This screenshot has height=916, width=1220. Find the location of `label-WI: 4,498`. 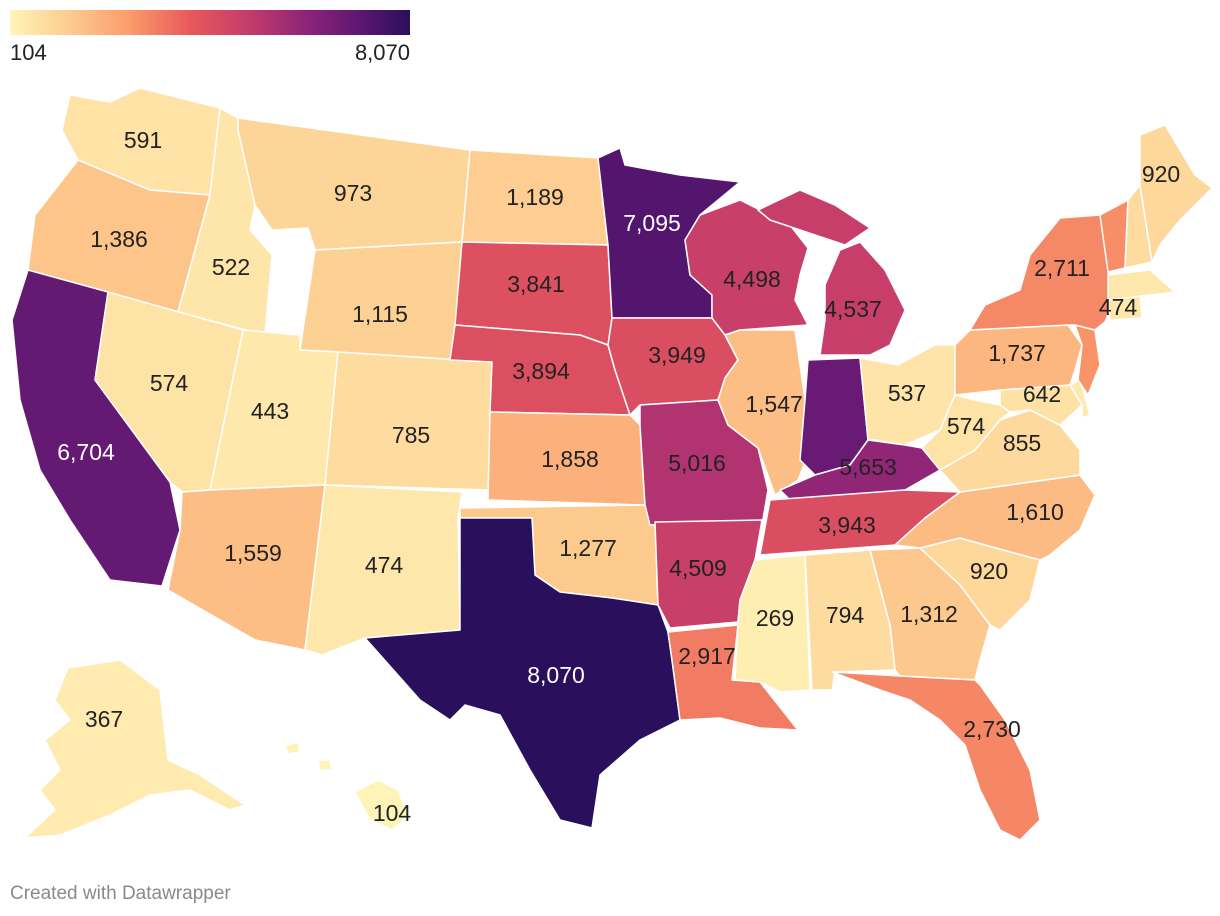

label-WI: 4,498 is located at coordinates (752, 279).